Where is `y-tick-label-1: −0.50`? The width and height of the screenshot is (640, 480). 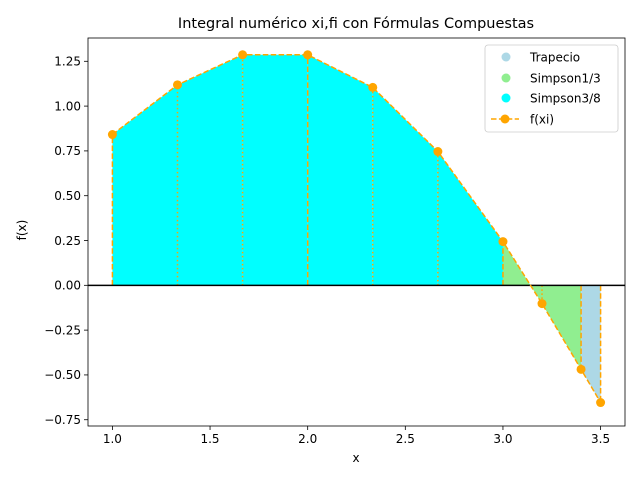
y-tick-label-1: −0.50 is located at coordinates (62, 375).